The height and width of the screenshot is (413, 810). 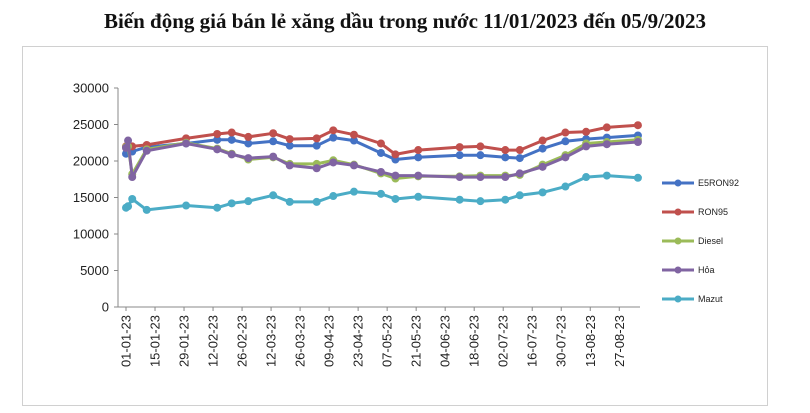 What do you see at coordinates (445, 341) in the screenshot?
I see `x-tick-label: 04-06-23` at bounding box center [445, 341].